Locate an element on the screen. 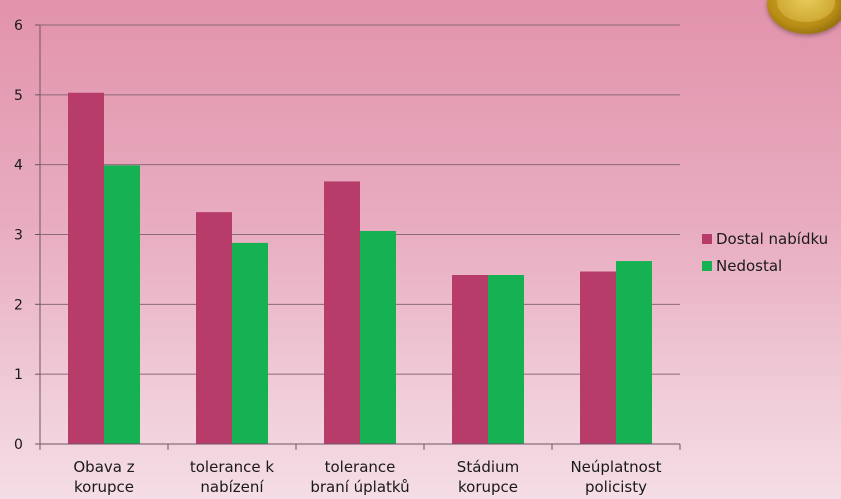 This screenshot has height=499, width=841. x-tick-label: braní úplatků is located at coordinates (359, 487).